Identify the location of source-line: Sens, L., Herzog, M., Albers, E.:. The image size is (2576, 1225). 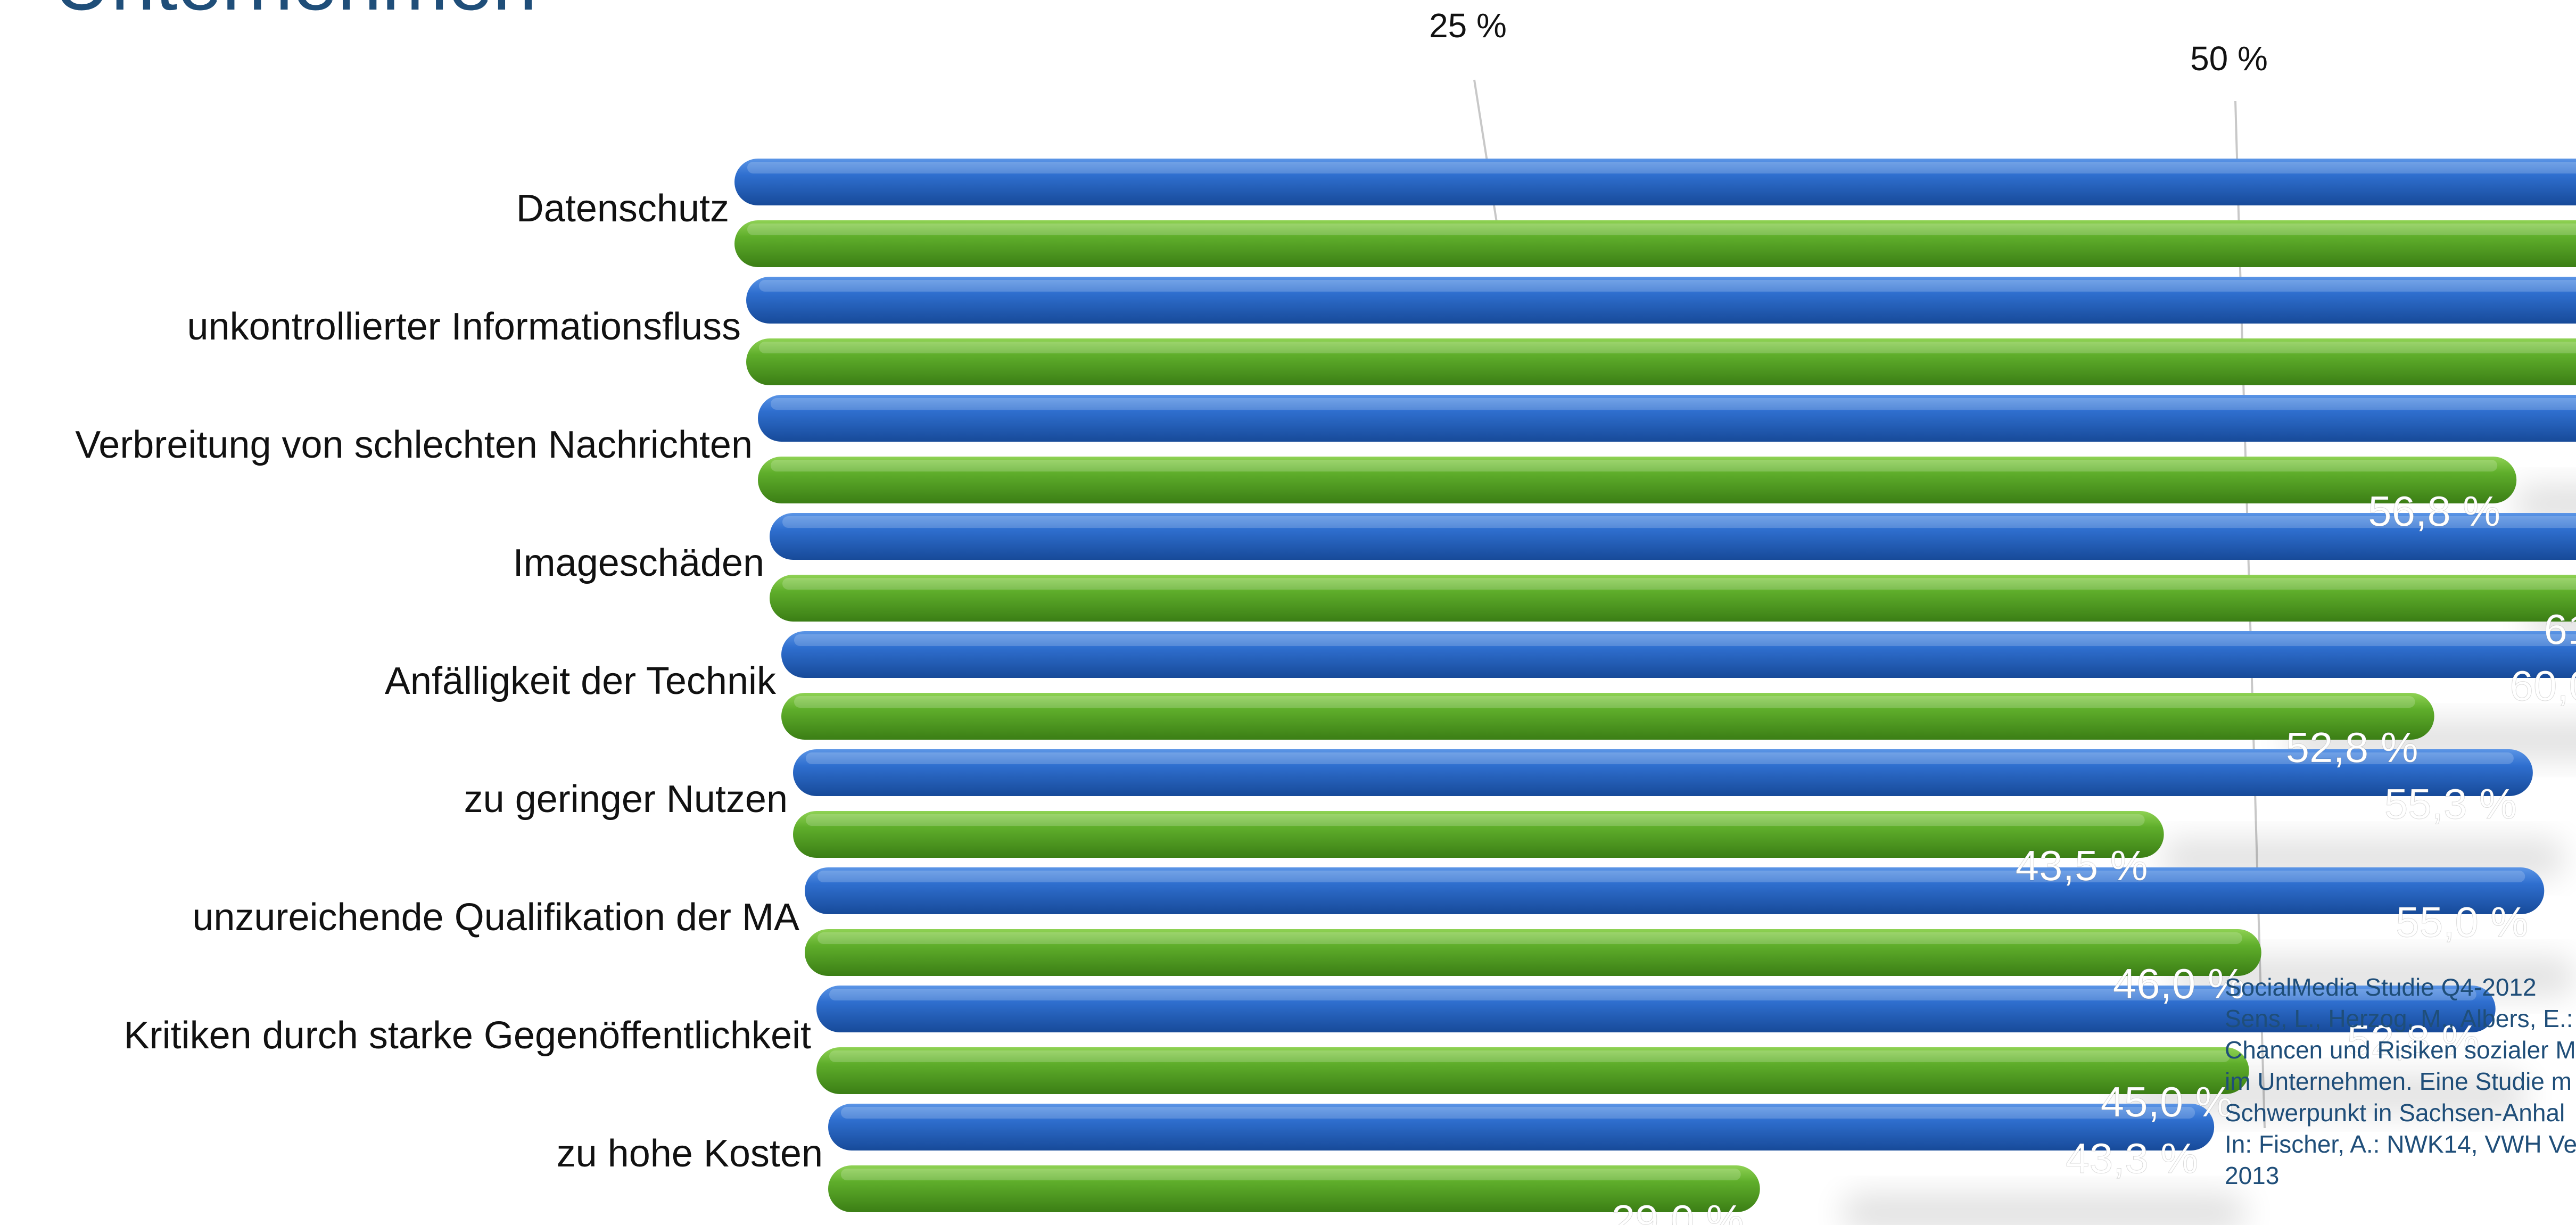
(2399, 1018).